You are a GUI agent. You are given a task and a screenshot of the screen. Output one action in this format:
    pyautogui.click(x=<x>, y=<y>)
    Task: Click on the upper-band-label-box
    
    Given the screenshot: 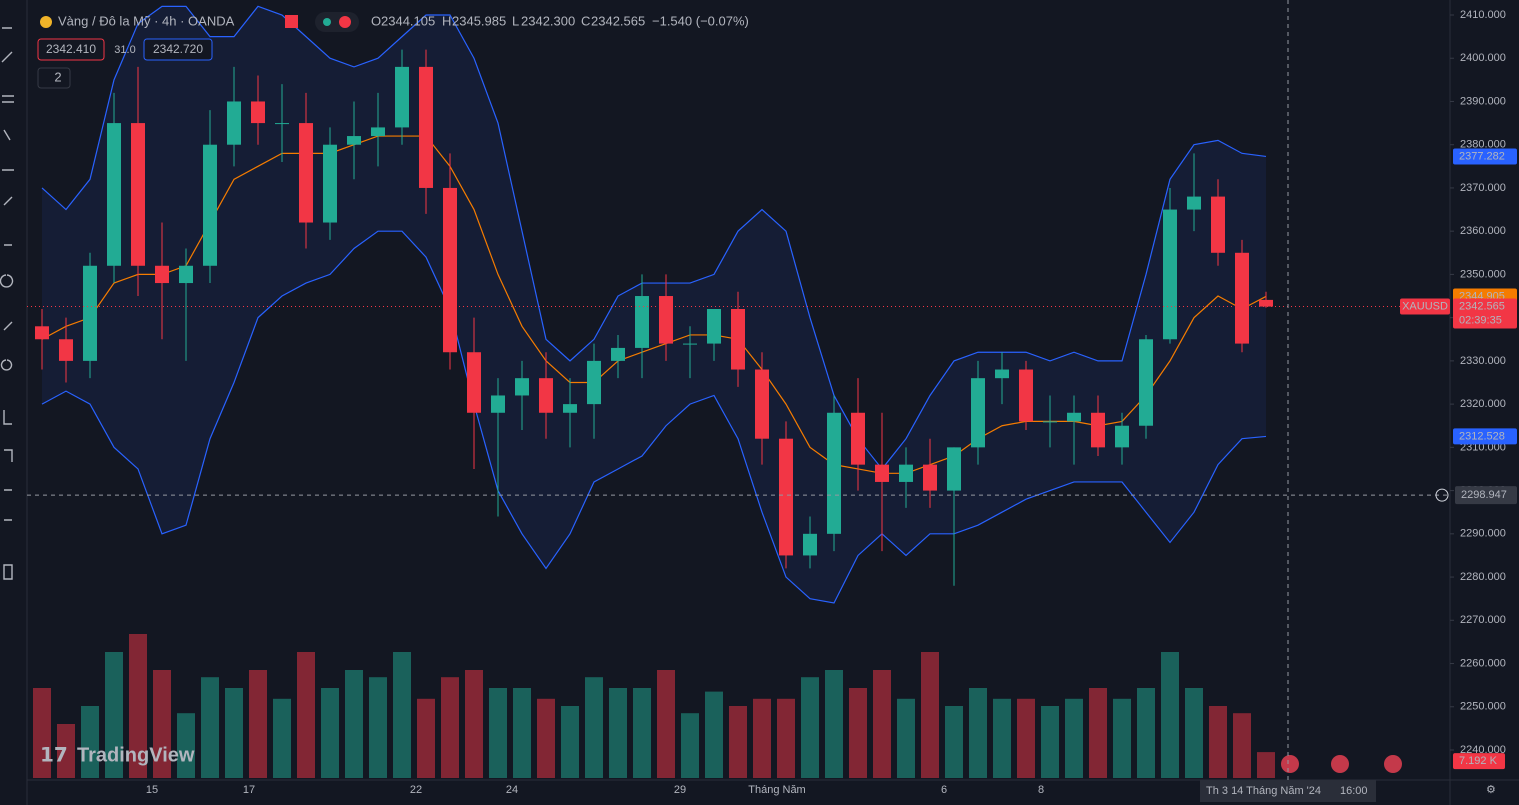 What is the action you would take?
    pyautogui.click(x=1485, y=156)
    